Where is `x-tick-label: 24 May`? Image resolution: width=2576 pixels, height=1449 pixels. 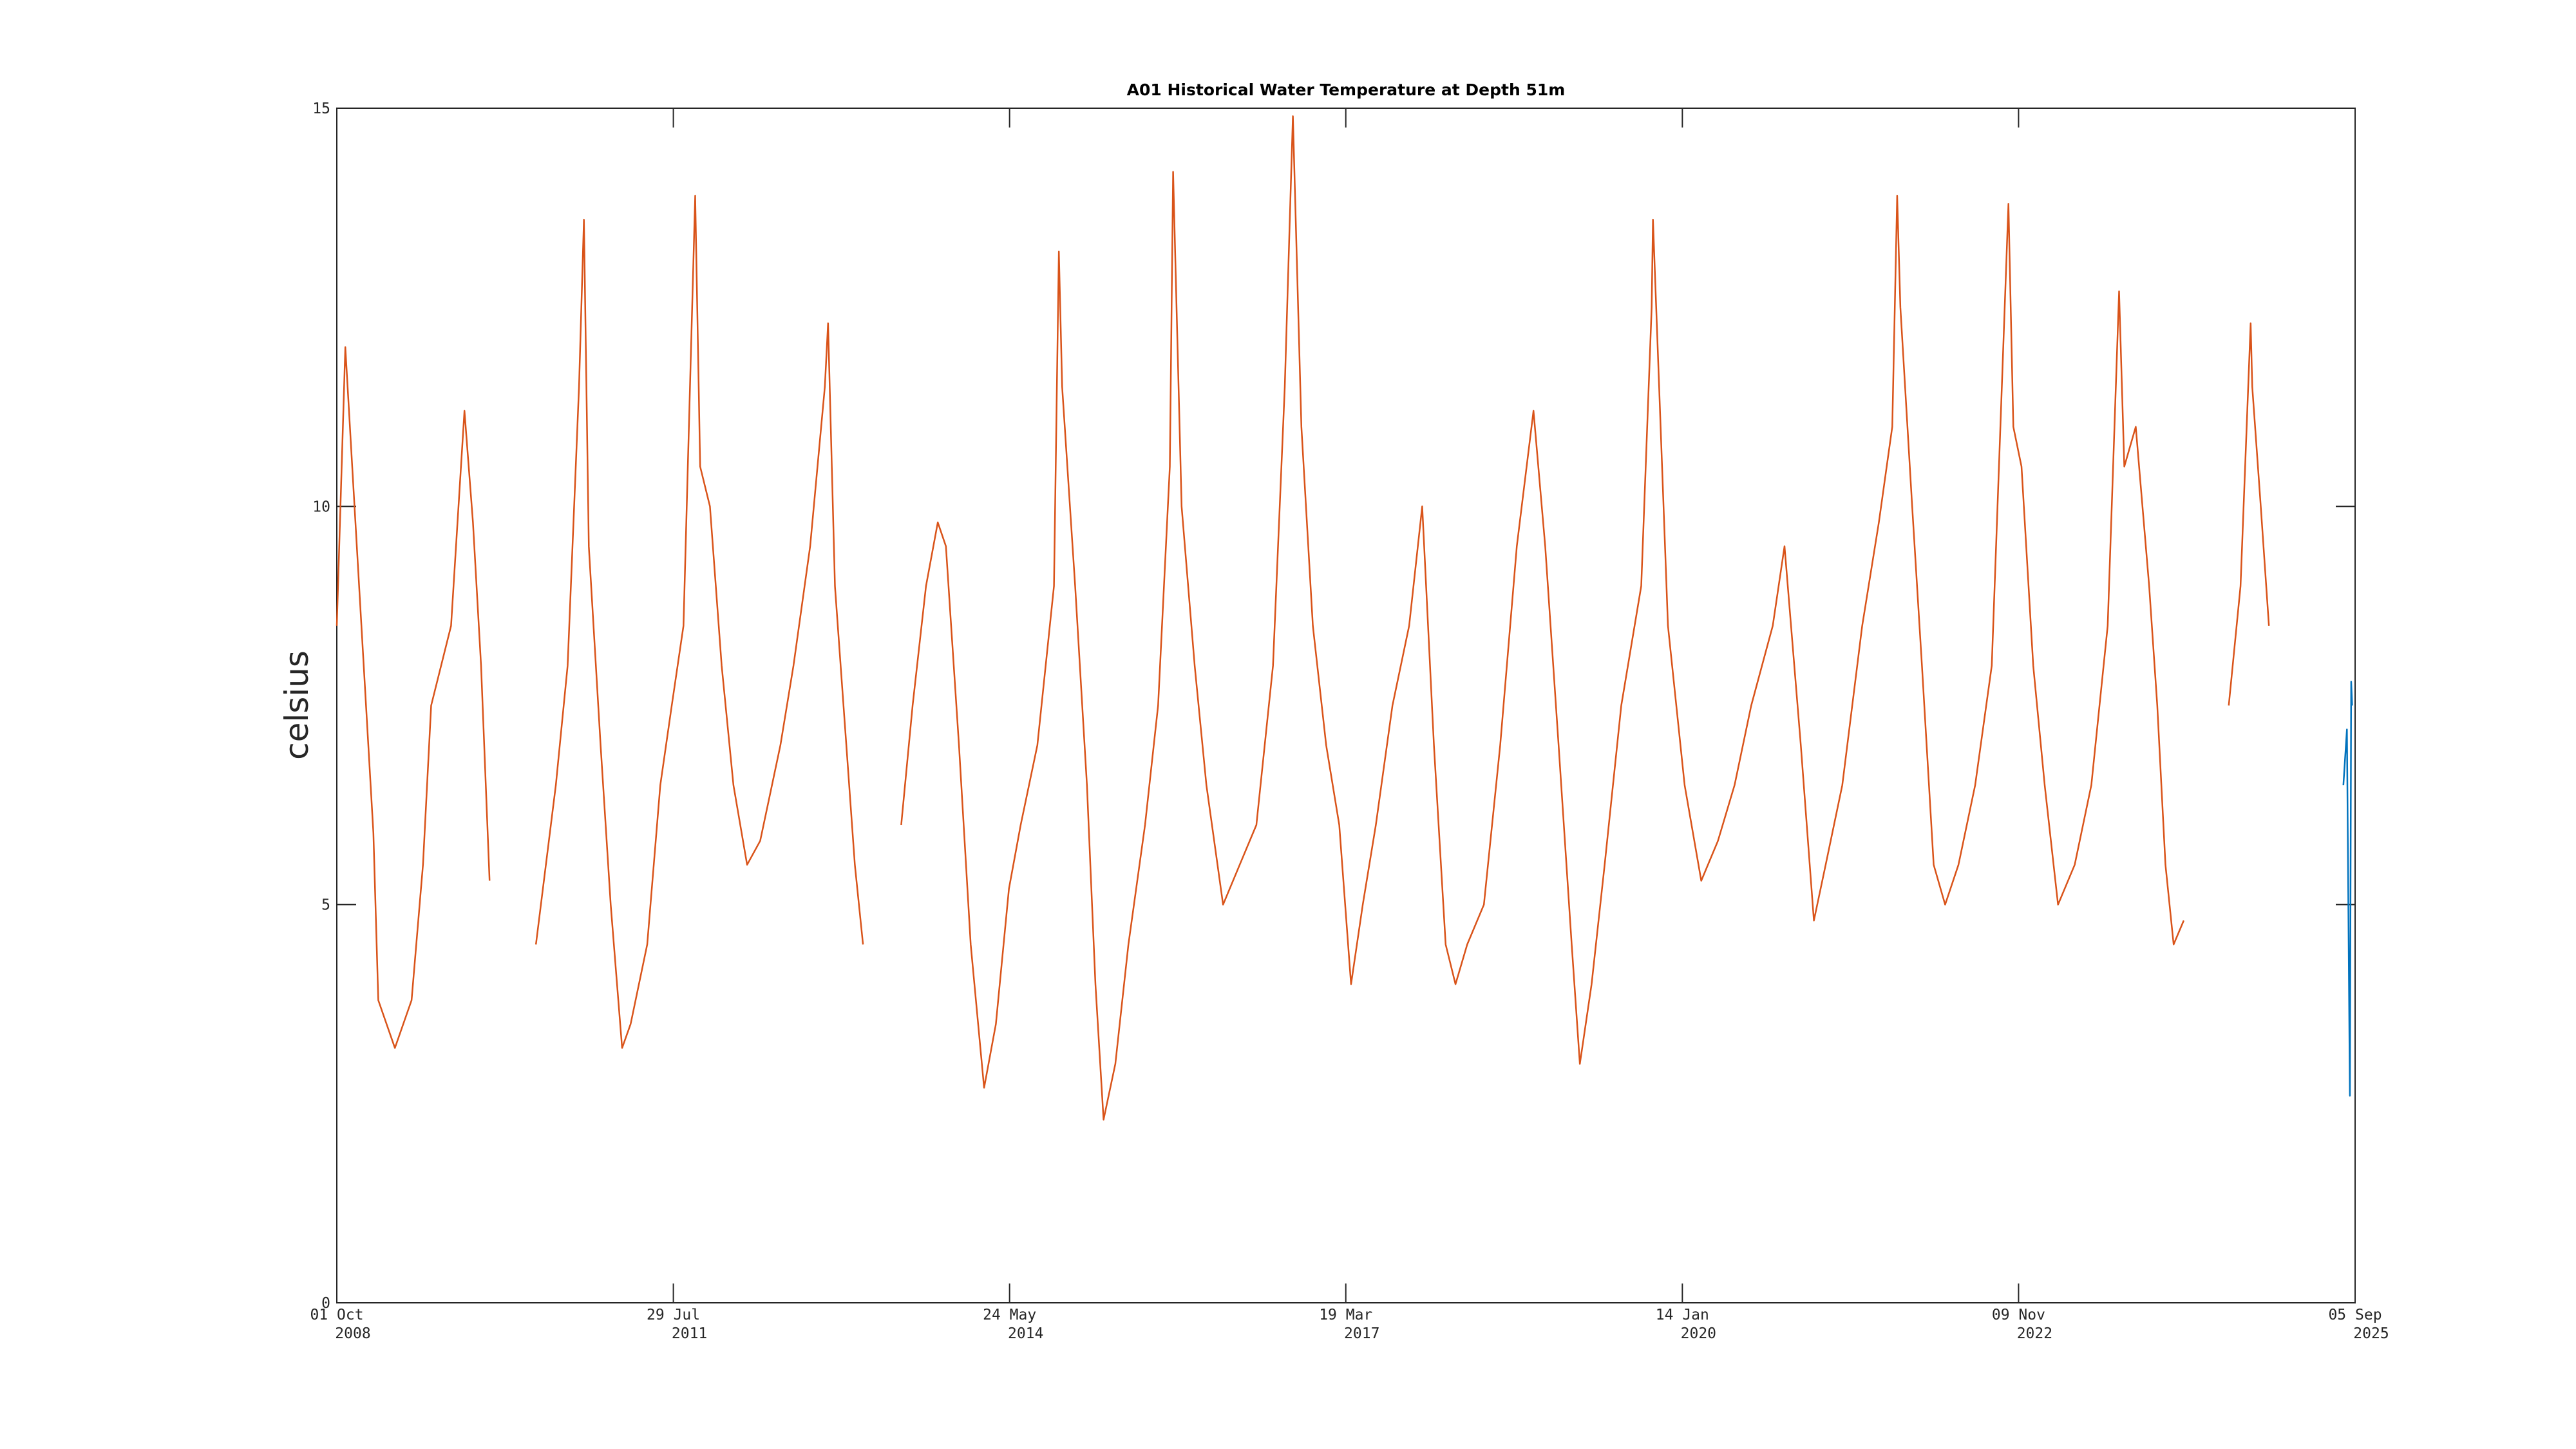
x-tick-label: 24 May is located at coordinates (1009, 1315).